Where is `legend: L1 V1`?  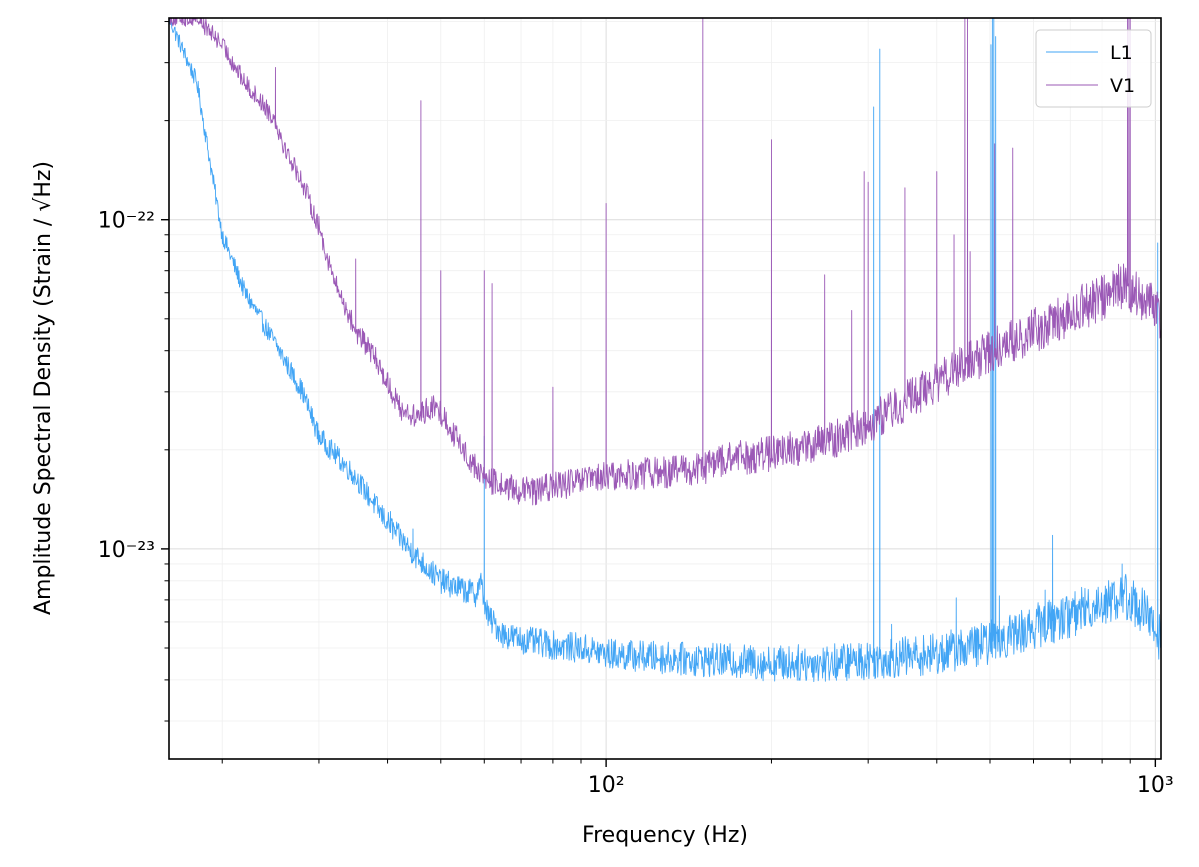 legend: L1 V1 is located at coordinates (1093, 68).